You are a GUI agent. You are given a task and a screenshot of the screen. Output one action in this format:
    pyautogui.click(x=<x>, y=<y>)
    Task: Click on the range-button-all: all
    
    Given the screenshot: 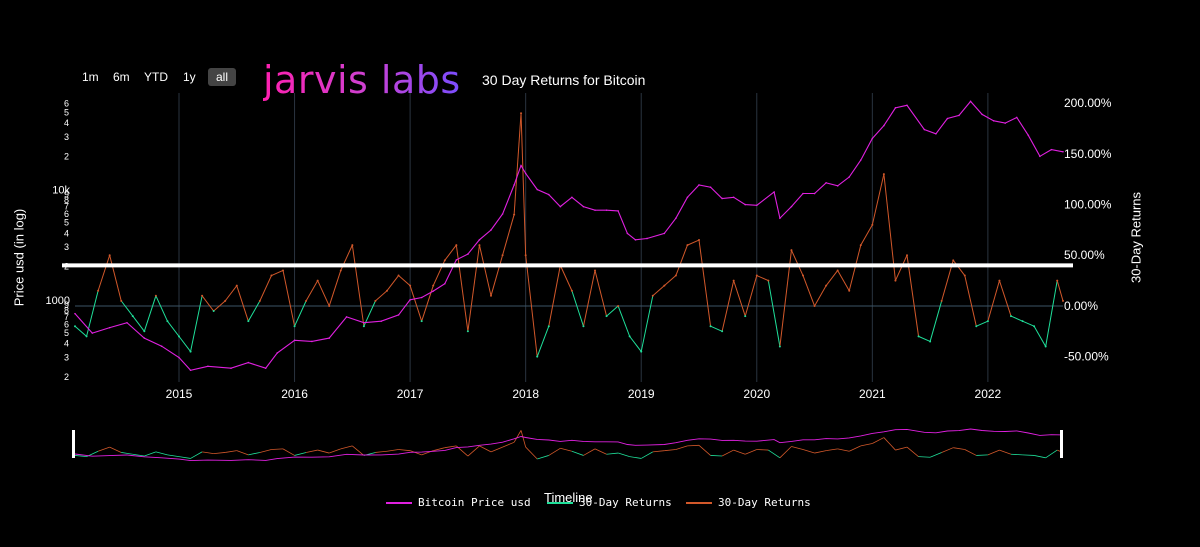 What is the action you would take?
    pyautogui.click(x=222, y=77)
    